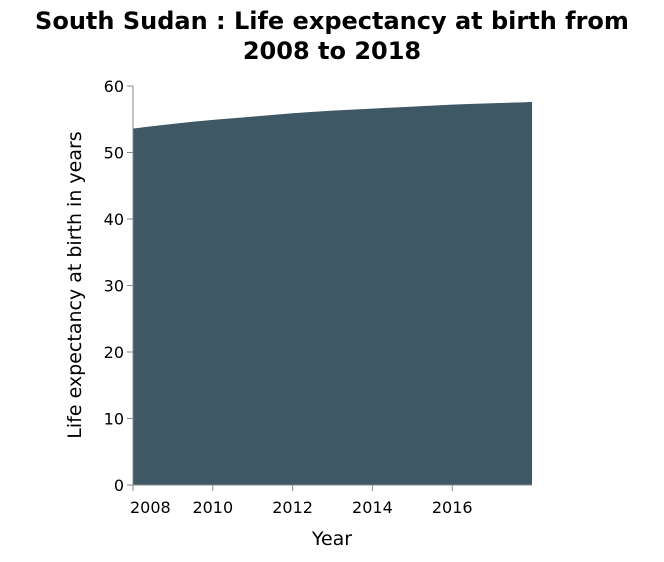 The image size is (664, 562). Describe the element at coordinates (114, 153) in the screenshot. I see `y-tick-label-50: 50` at that location.